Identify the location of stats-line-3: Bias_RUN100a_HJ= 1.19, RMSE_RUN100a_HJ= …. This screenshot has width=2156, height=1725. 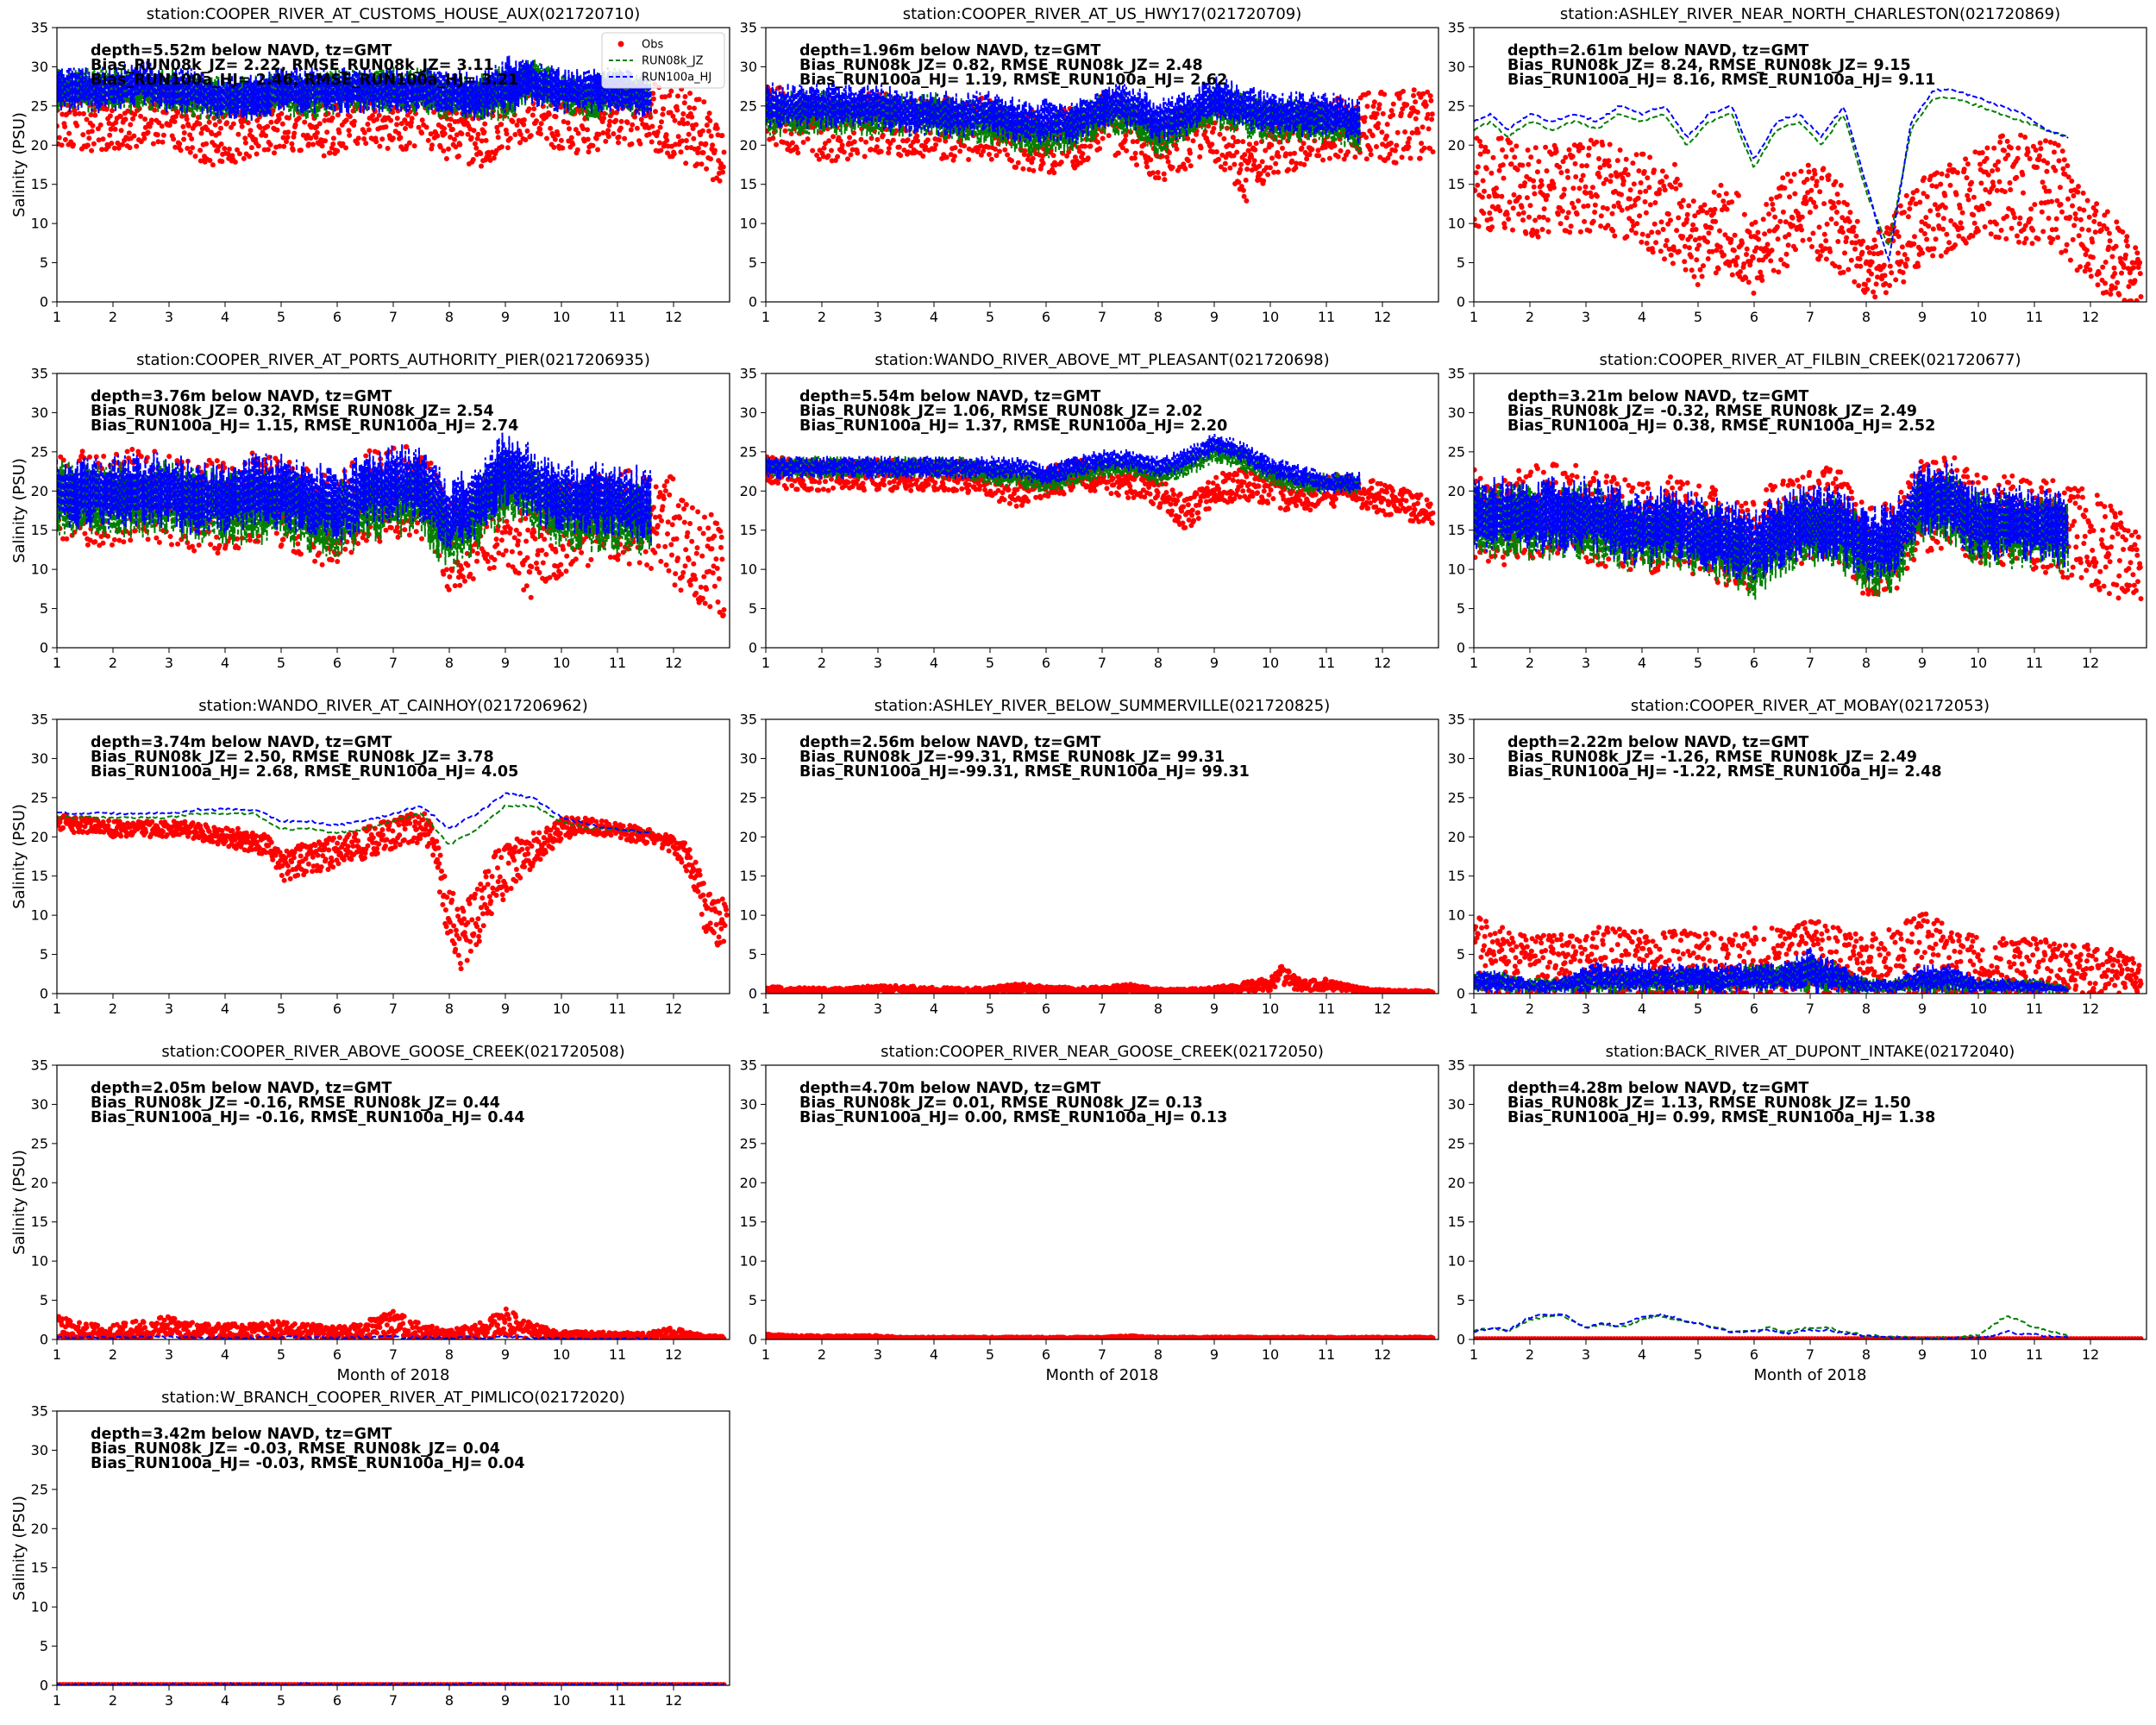
(1013, 81).